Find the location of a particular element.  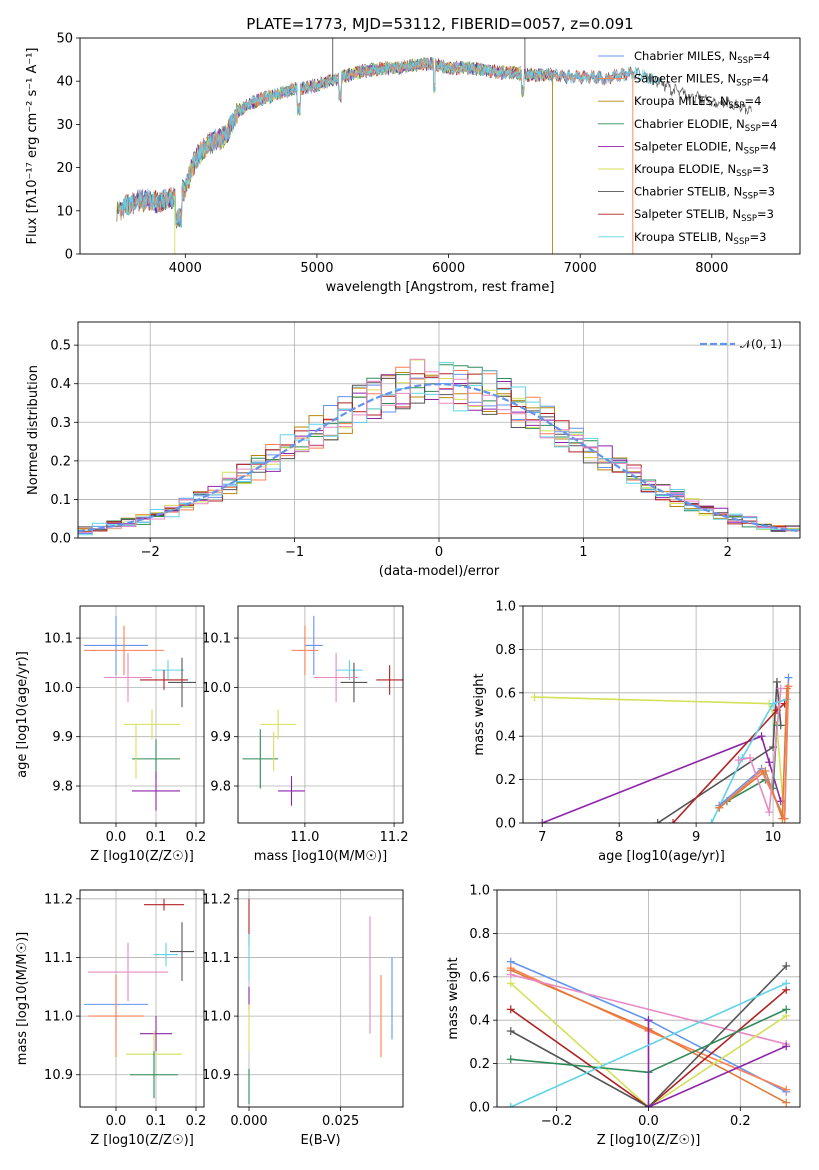

legend-label-main: Kroupa MILES, N is located at coordinates (681, 101).